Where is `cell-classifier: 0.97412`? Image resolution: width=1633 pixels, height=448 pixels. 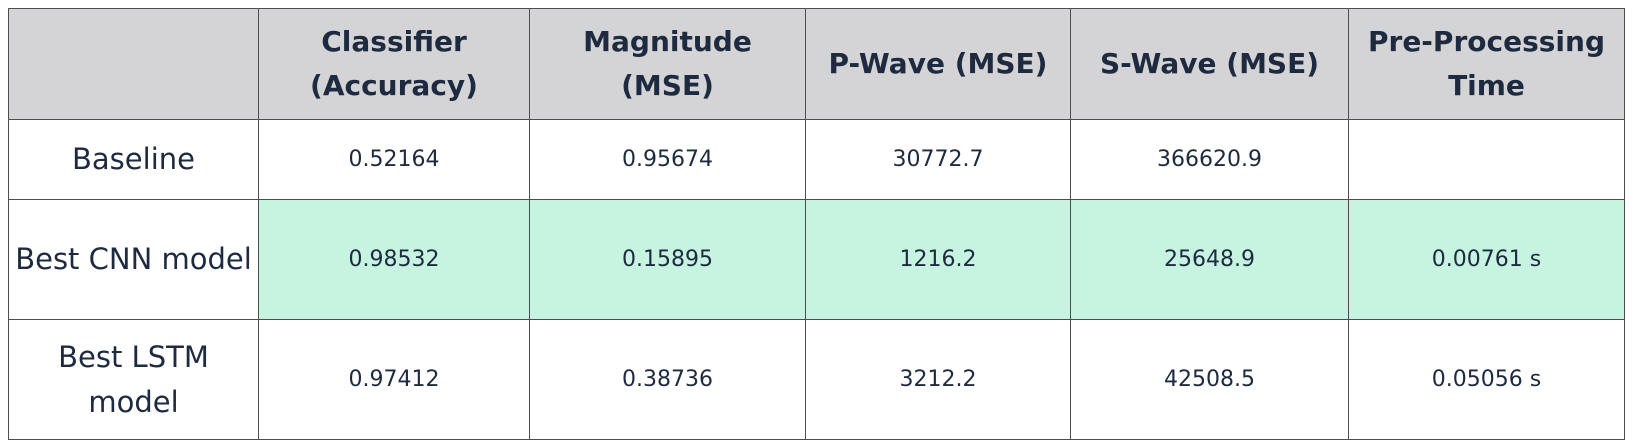 cell-classifier: 0.97412 is located at coordinates (394, 379).